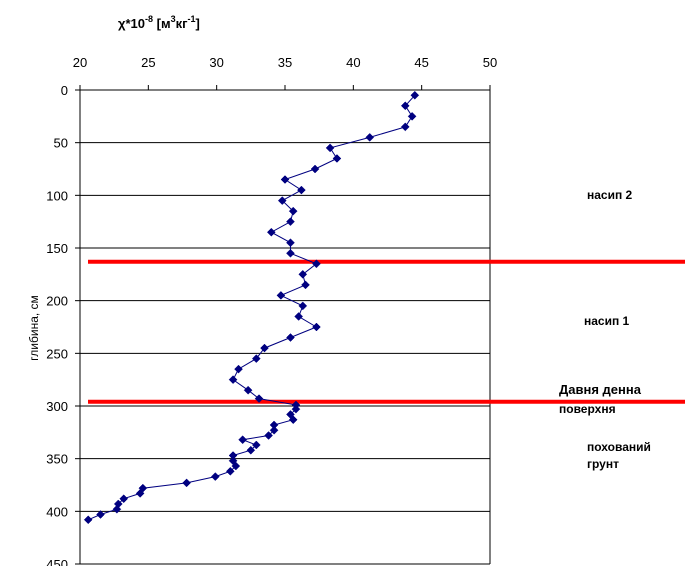  What do you see at coordinates (600, 389) in the screenshot?
I see `annotation-davnia-1: Давня денна` at bounding box center [600, 389].